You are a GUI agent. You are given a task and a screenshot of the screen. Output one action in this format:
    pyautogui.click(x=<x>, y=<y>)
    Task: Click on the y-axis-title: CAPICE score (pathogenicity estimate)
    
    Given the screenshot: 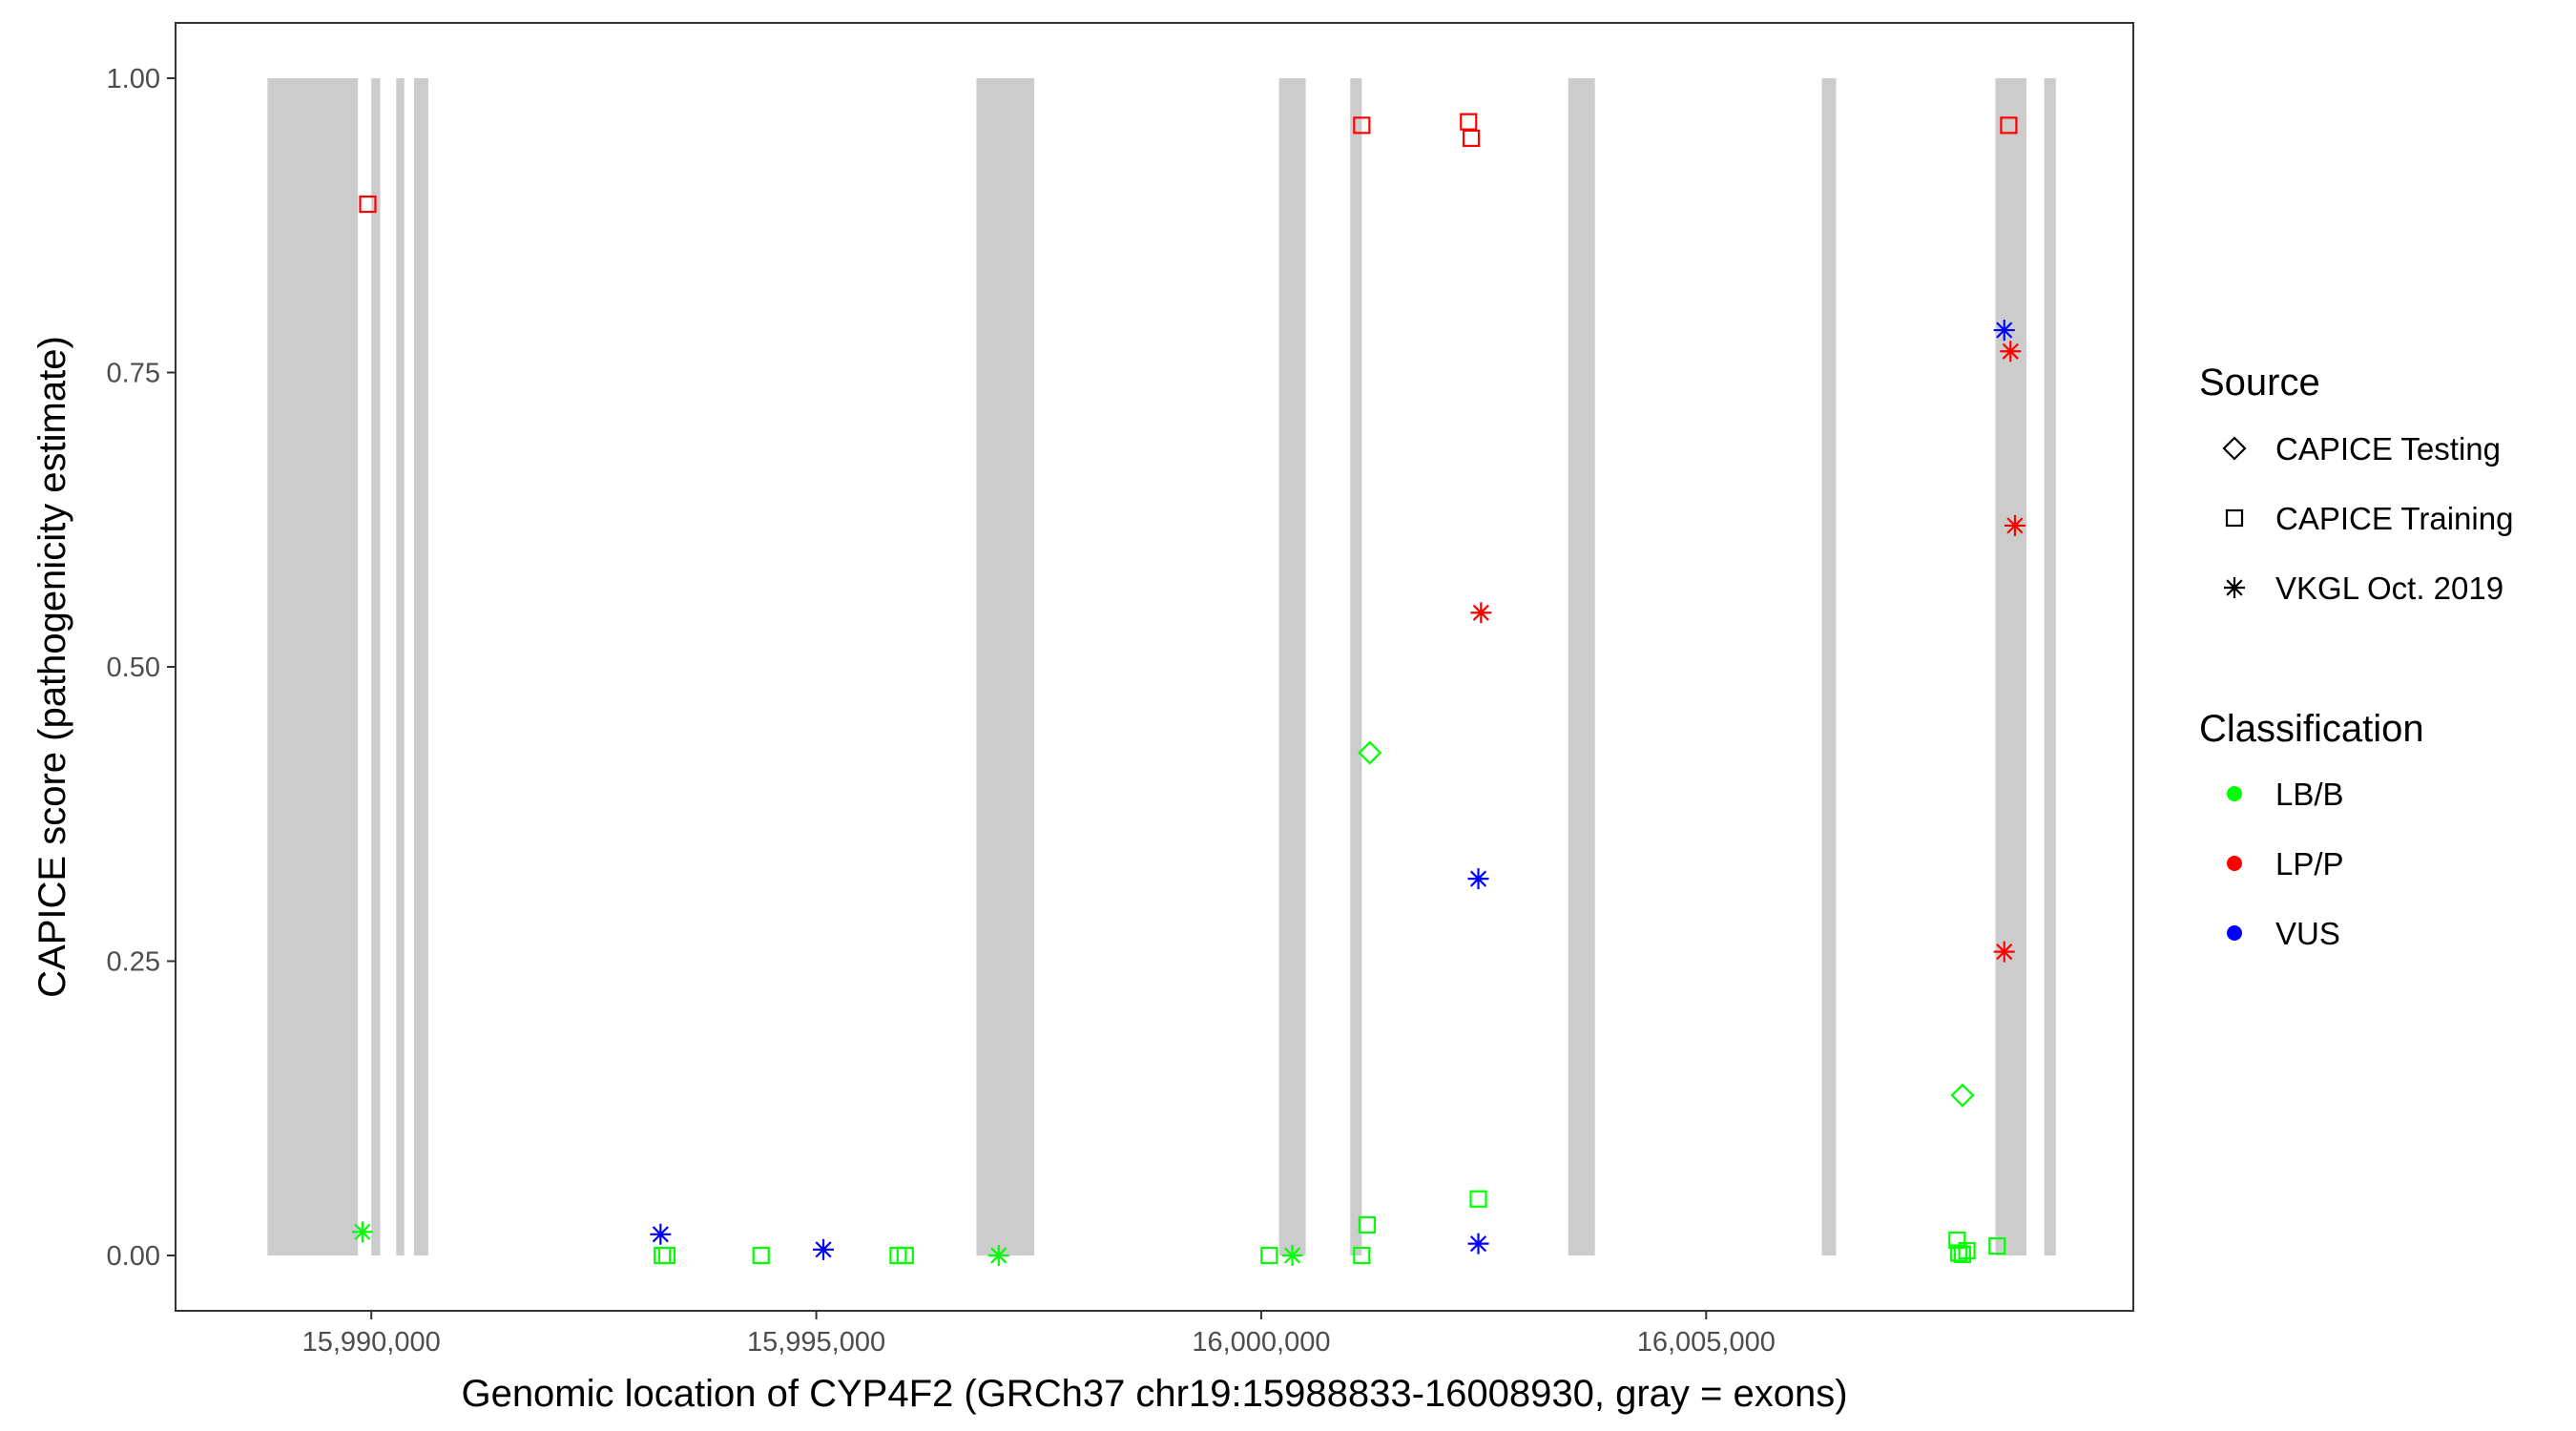 What is the action you would take?
    pyautogui.click(x=52, y=667)
    